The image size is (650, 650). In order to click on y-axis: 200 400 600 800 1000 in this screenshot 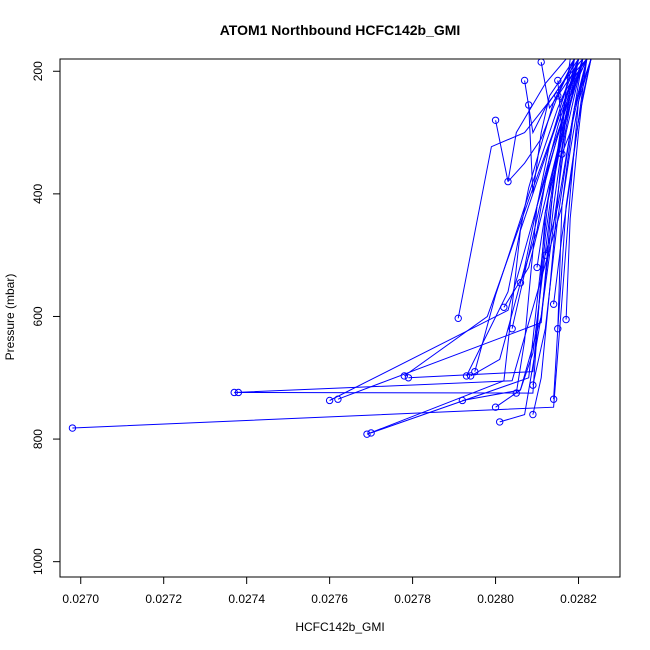, I will do `click(45, 318)`.